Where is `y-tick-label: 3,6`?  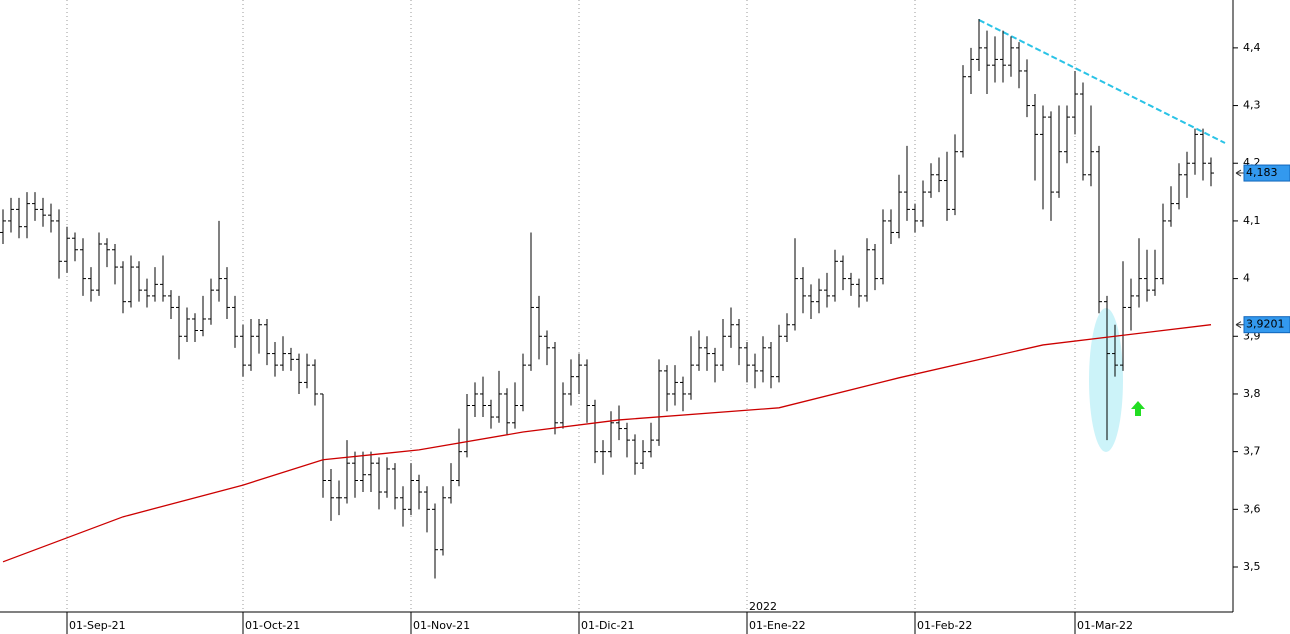
y-tick-label: 3,6 is located at coordinates (1252, 508).